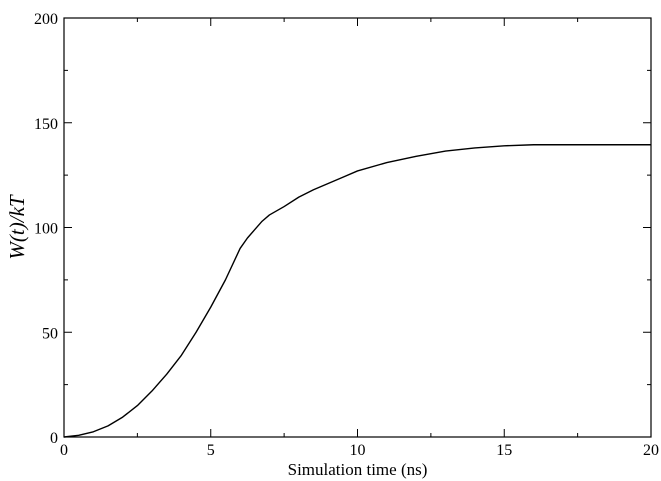 This screenshot has height=481, width=661. I want to click on x-axis-label: Simulation time (ns), so click(358, 469).